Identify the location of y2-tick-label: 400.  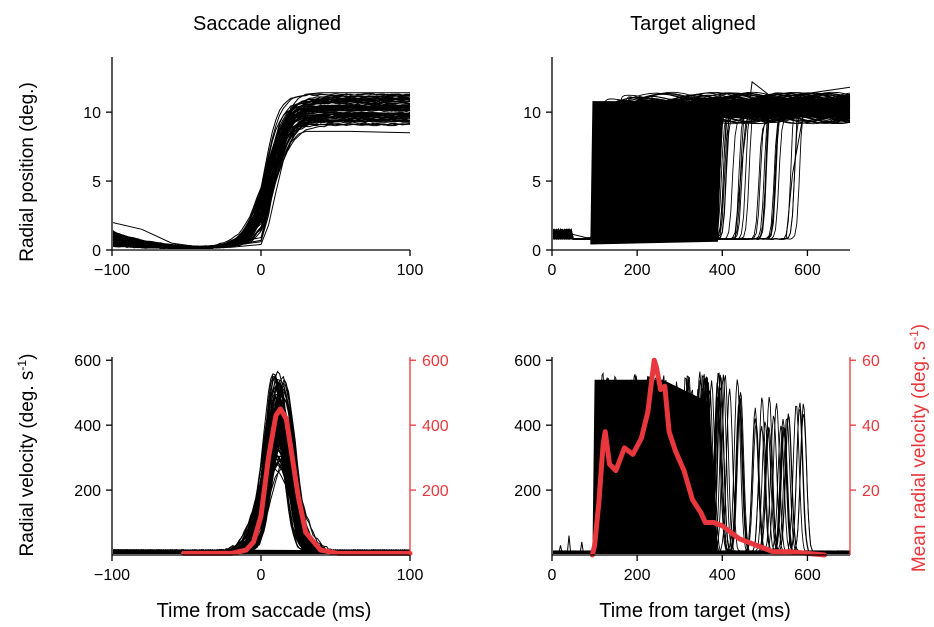
(435, 426).